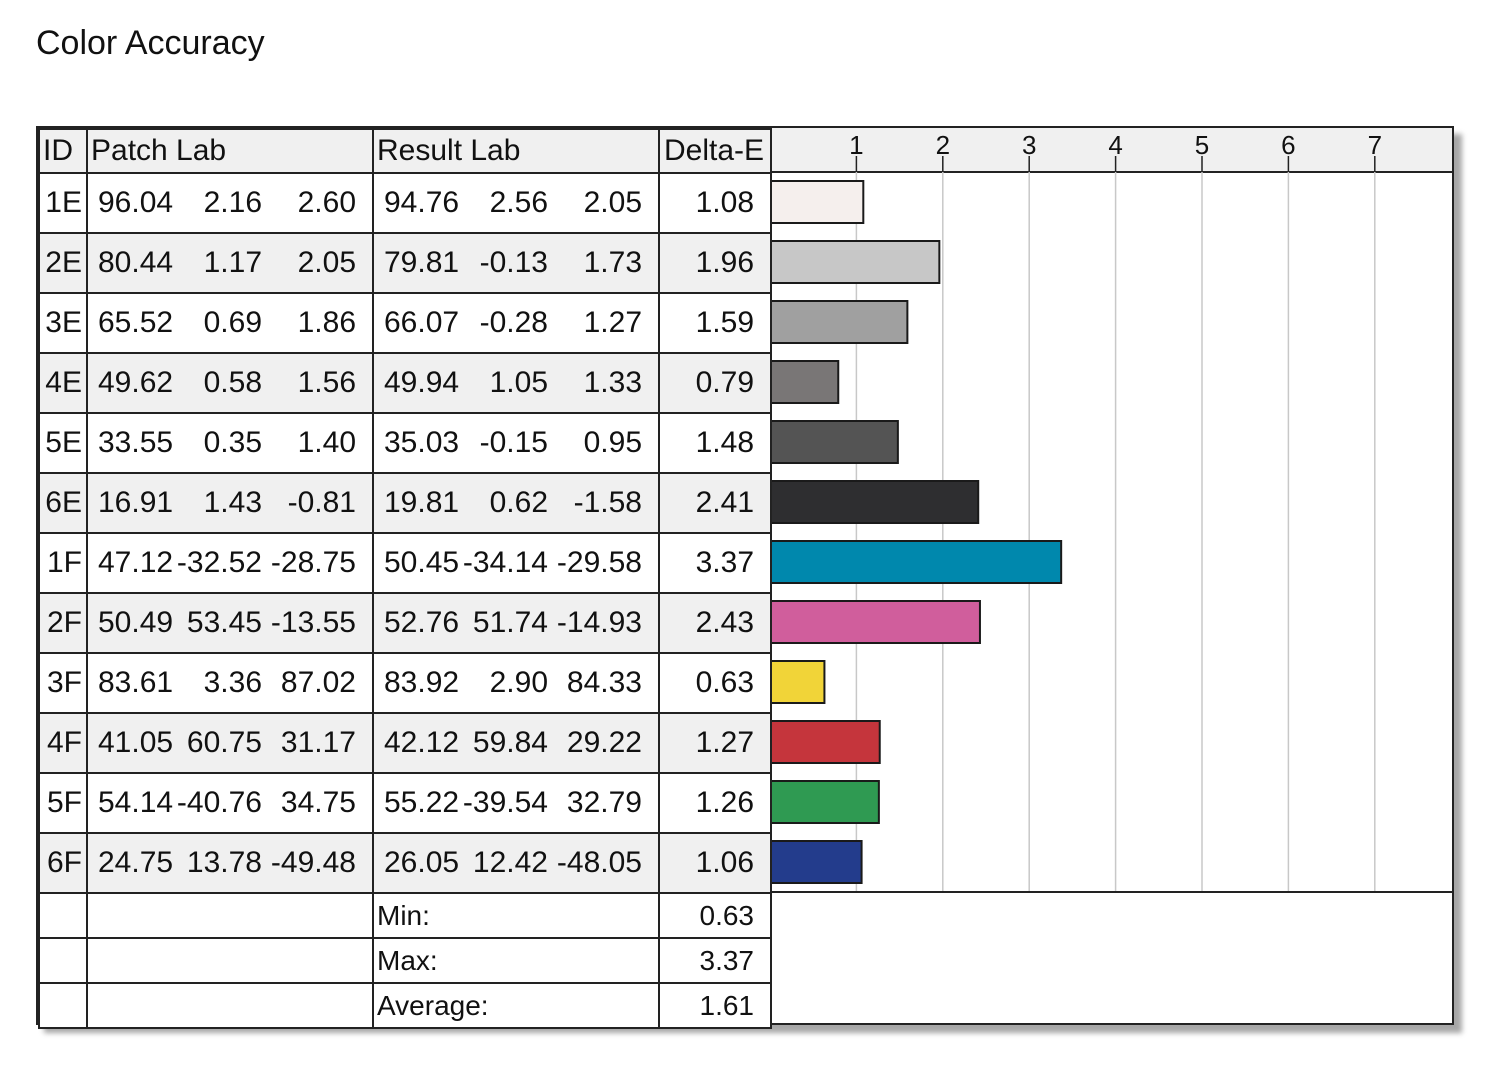 The width and height of the screenshot is (1509, 1069). I want to click on patch-id-cell: 1F, so click(63, 563).